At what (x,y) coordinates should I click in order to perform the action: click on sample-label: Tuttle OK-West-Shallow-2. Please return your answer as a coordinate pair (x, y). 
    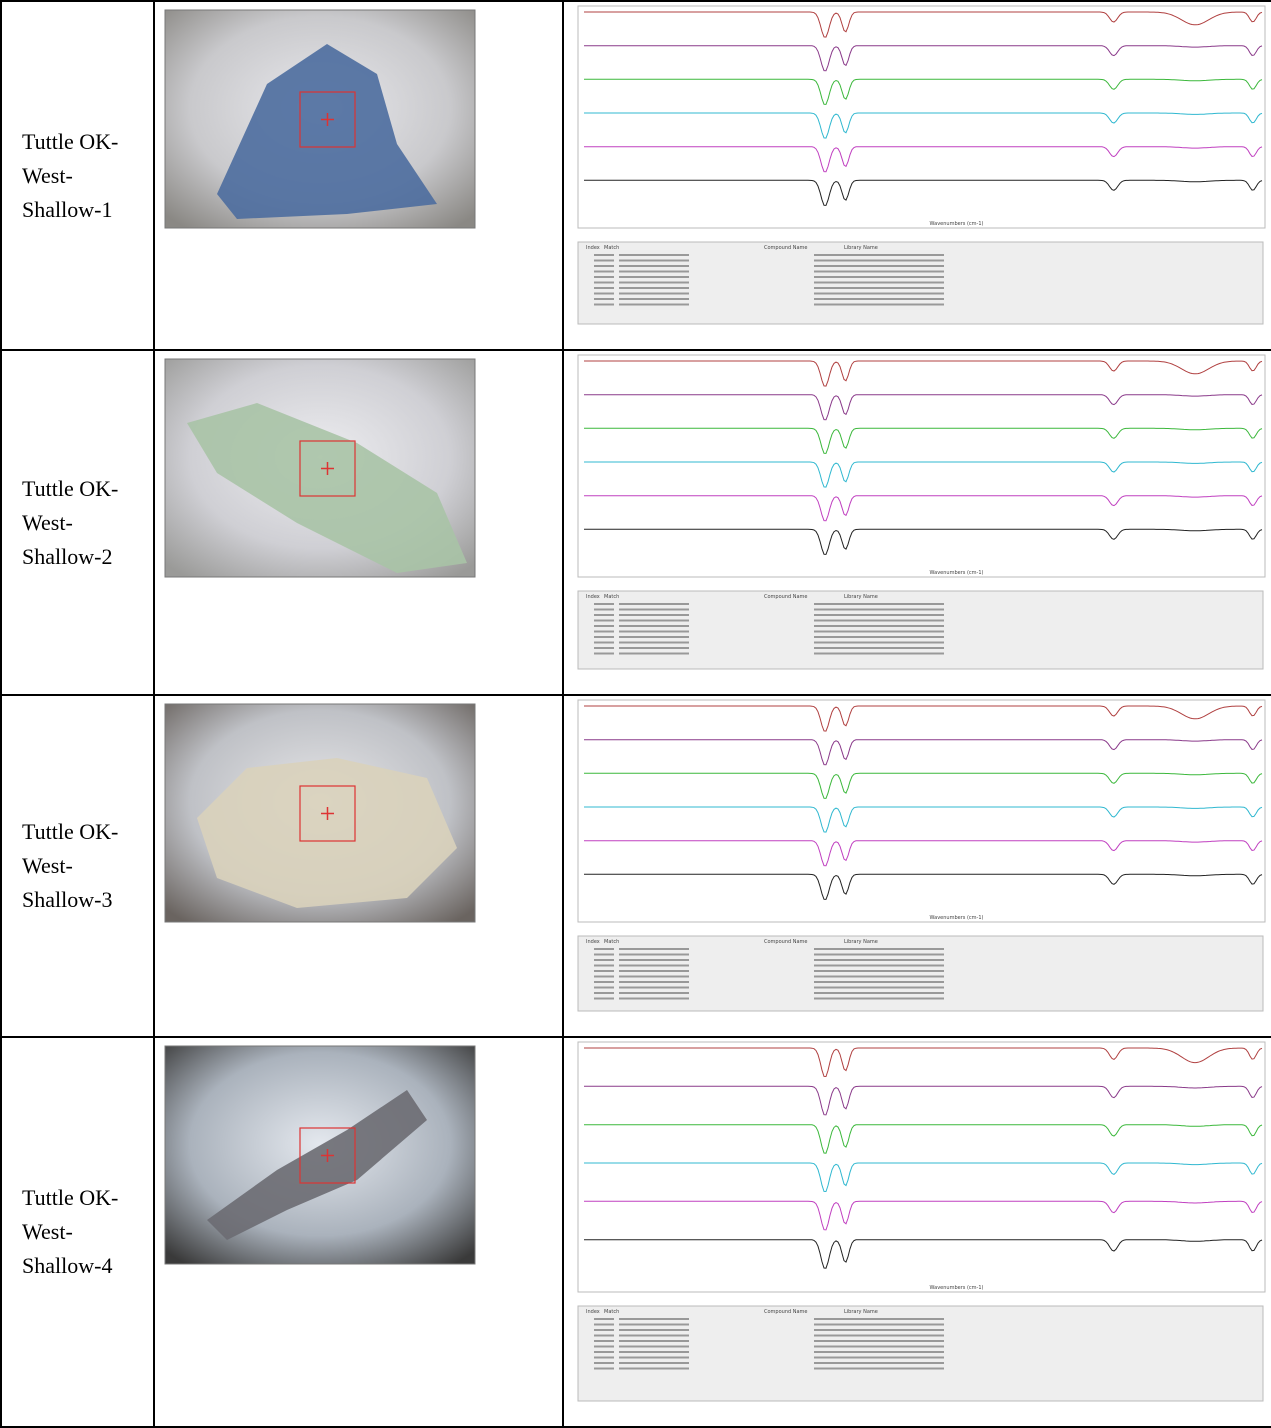
    Looking at the image, I should click on (70, 522).